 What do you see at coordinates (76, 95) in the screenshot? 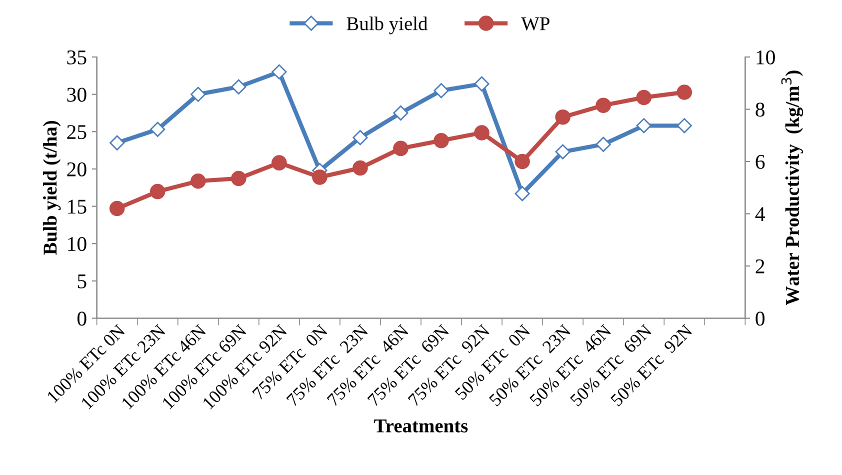
I see `y-tick-label: 30` at bounding box center [76, 95].